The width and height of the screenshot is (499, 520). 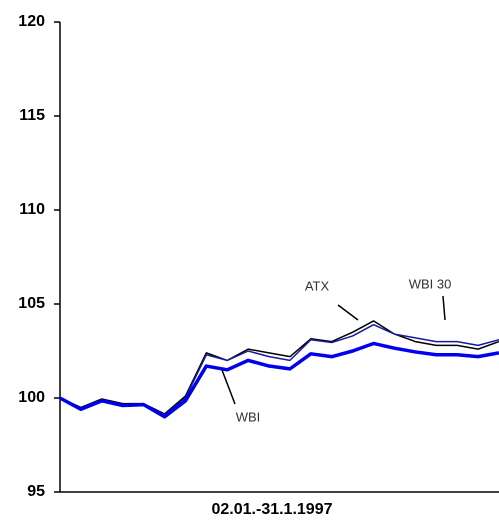 What do you see at coordinates (31, 397) in the screenshot?
I see `y-tick-label: 100` at bounding box center [31, 397].